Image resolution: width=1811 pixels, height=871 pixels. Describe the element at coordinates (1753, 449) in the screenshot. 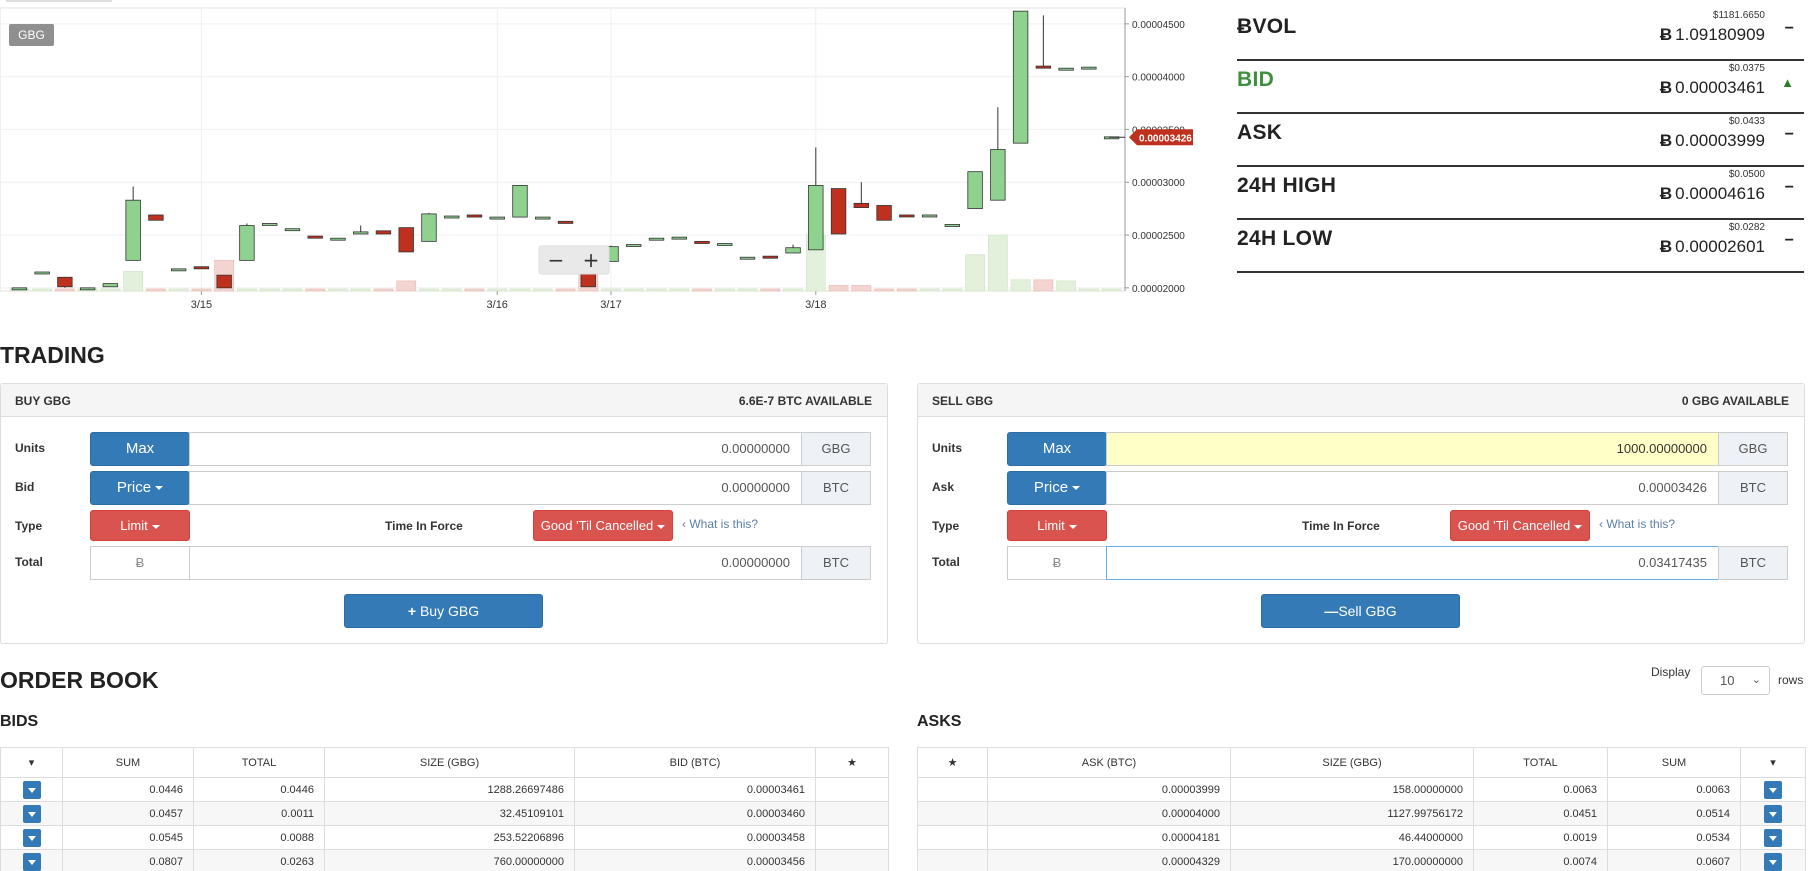

I see `units-unit: GBG` at that location.